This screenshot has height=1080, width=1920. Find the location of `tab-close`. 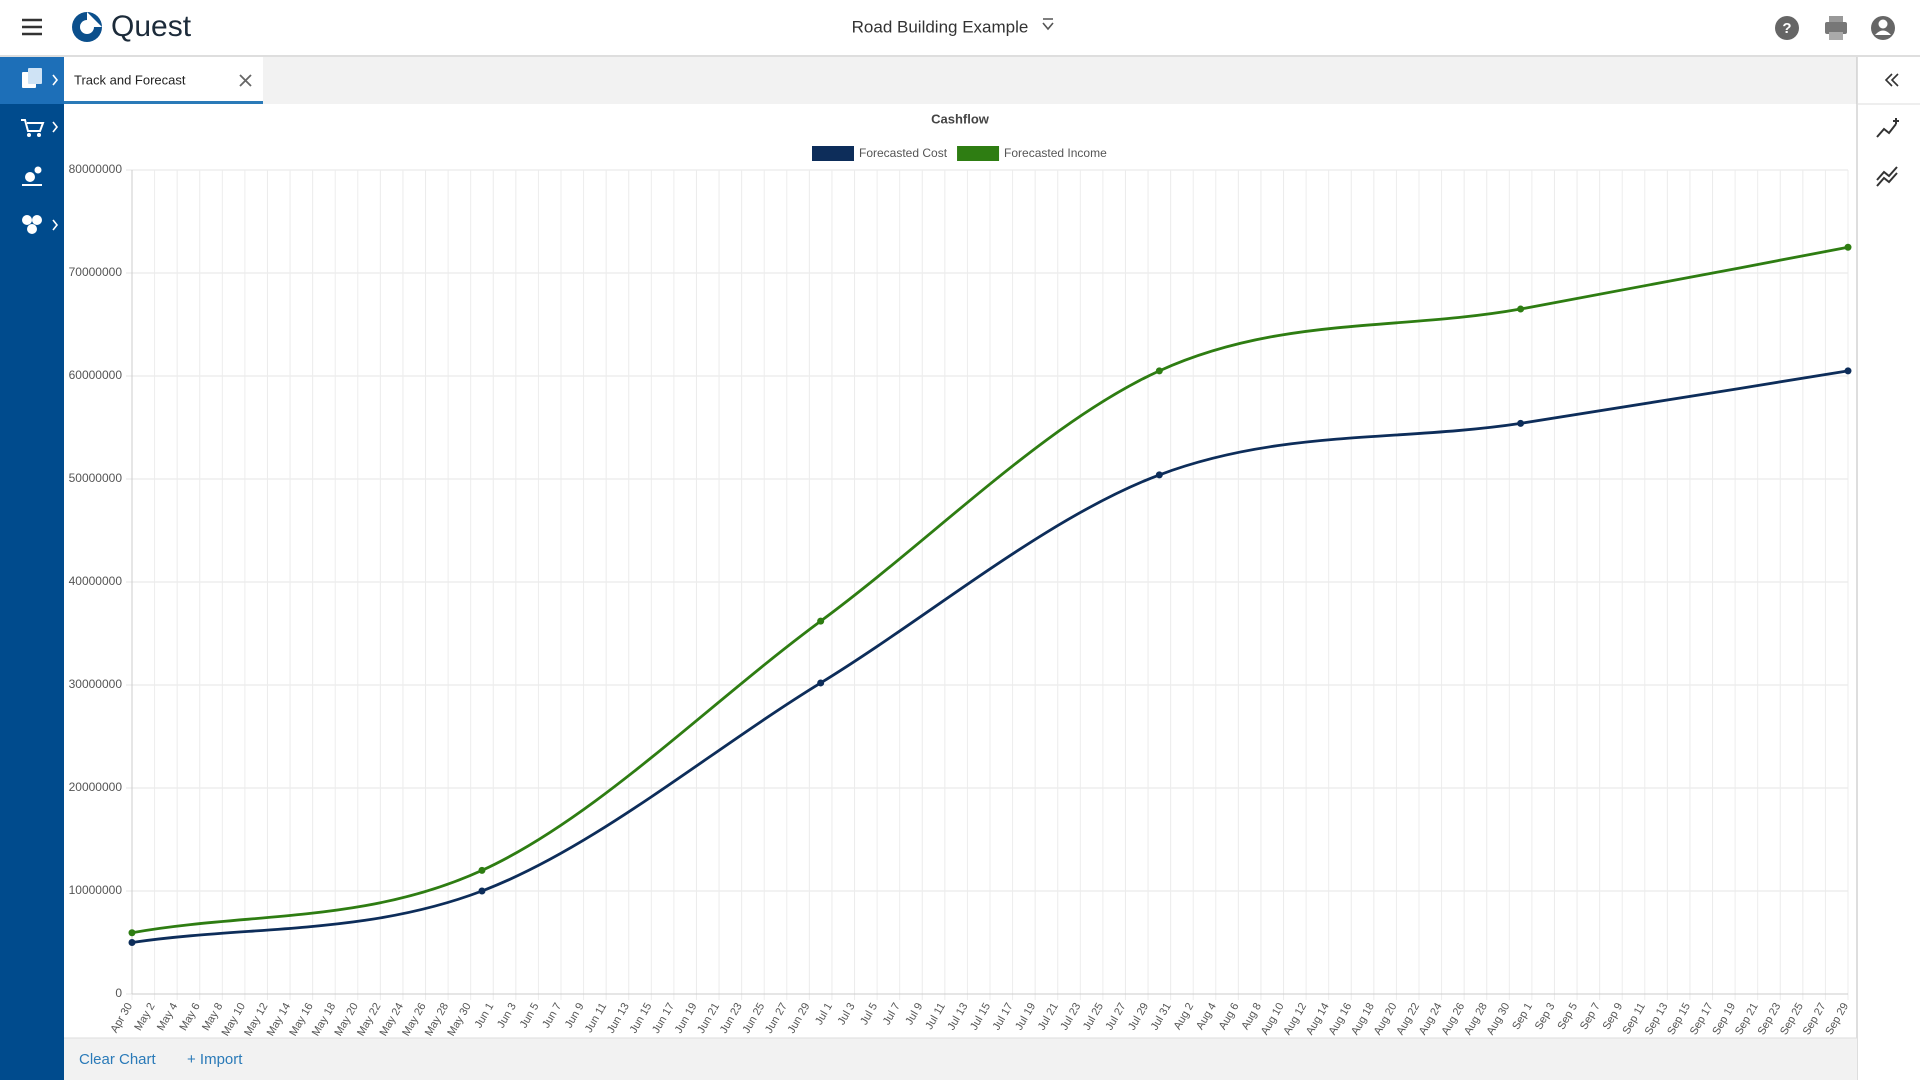

tab-close is located at coordinates (245, 80).